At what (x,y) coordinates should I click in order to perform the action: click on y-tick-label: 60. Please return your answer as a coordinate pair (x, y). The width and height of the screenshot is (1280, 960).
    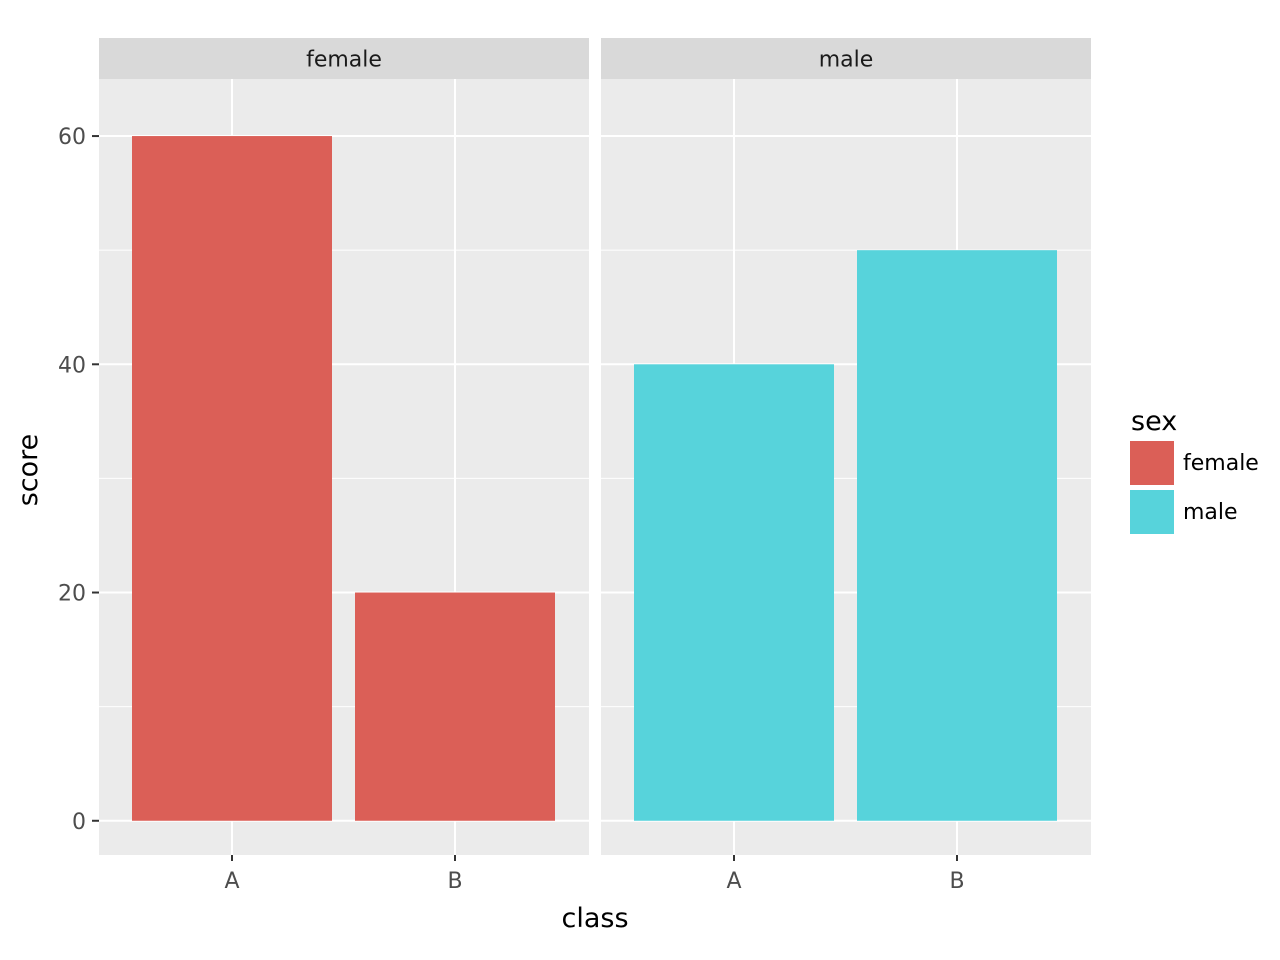
    Looking at the image, I should click on (72, 137).